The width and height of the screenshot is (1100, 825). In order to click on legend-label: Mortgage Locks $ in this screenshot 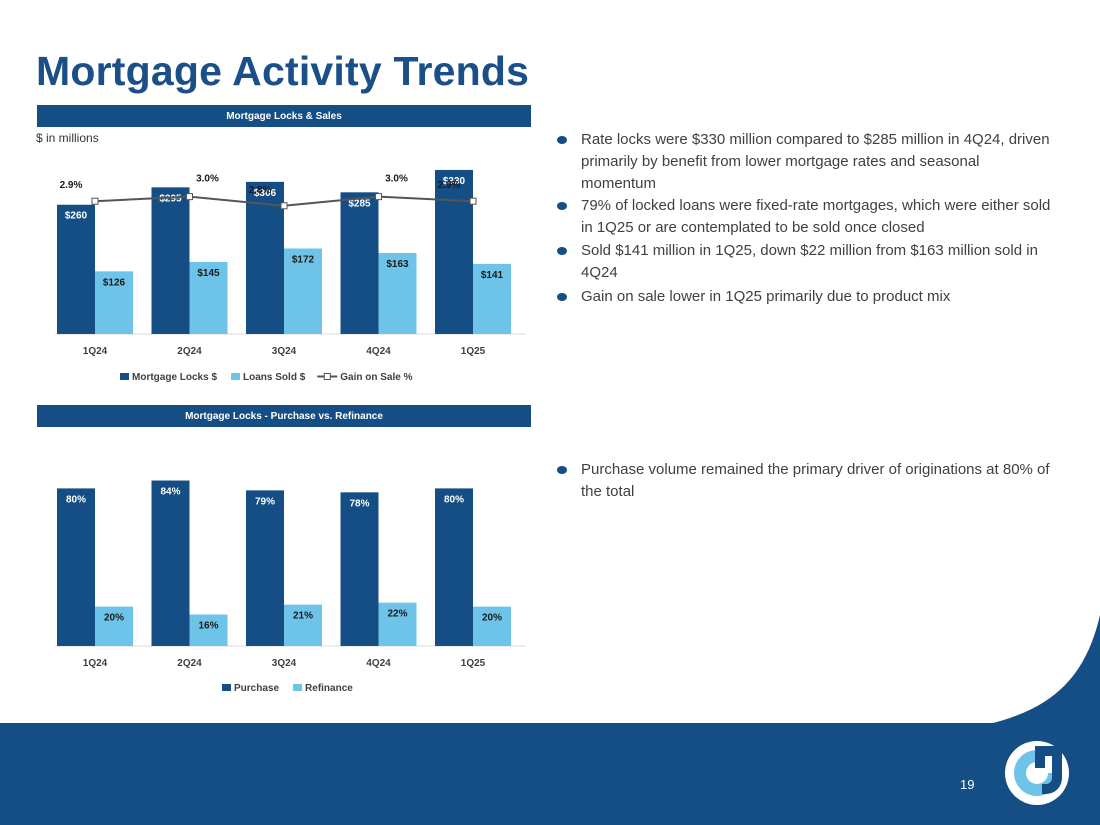, I will do `click(174, 377)`.